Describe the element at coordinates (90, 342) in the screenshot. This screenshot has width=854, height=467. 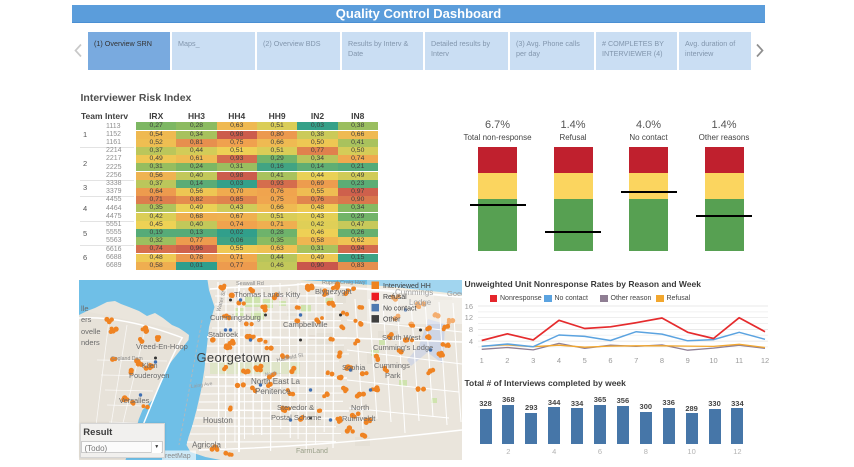
I see `svg-text: nders` at that location.